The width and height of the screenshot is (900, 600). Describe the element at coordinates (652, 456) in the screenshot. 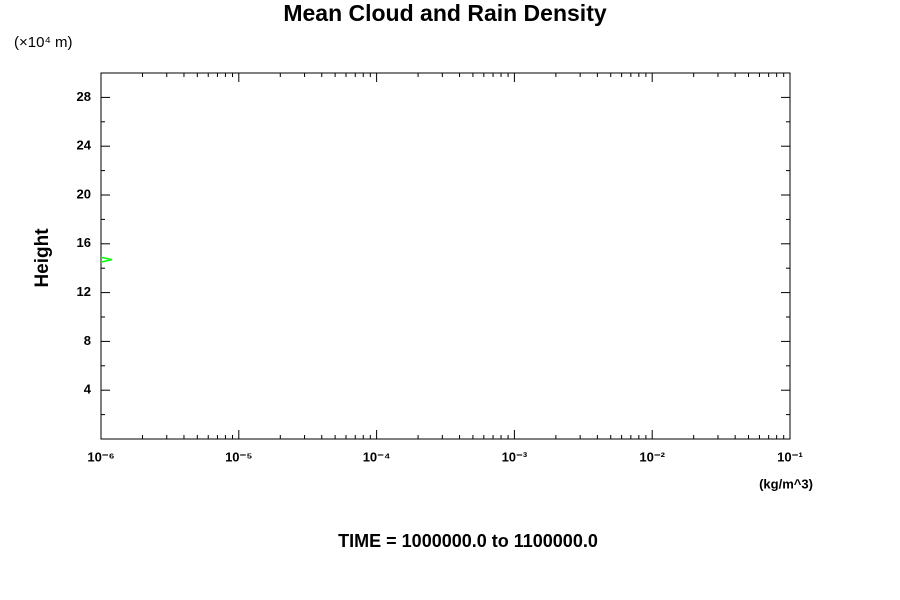

I see `x-tick-label: 10⁻²` at that location.